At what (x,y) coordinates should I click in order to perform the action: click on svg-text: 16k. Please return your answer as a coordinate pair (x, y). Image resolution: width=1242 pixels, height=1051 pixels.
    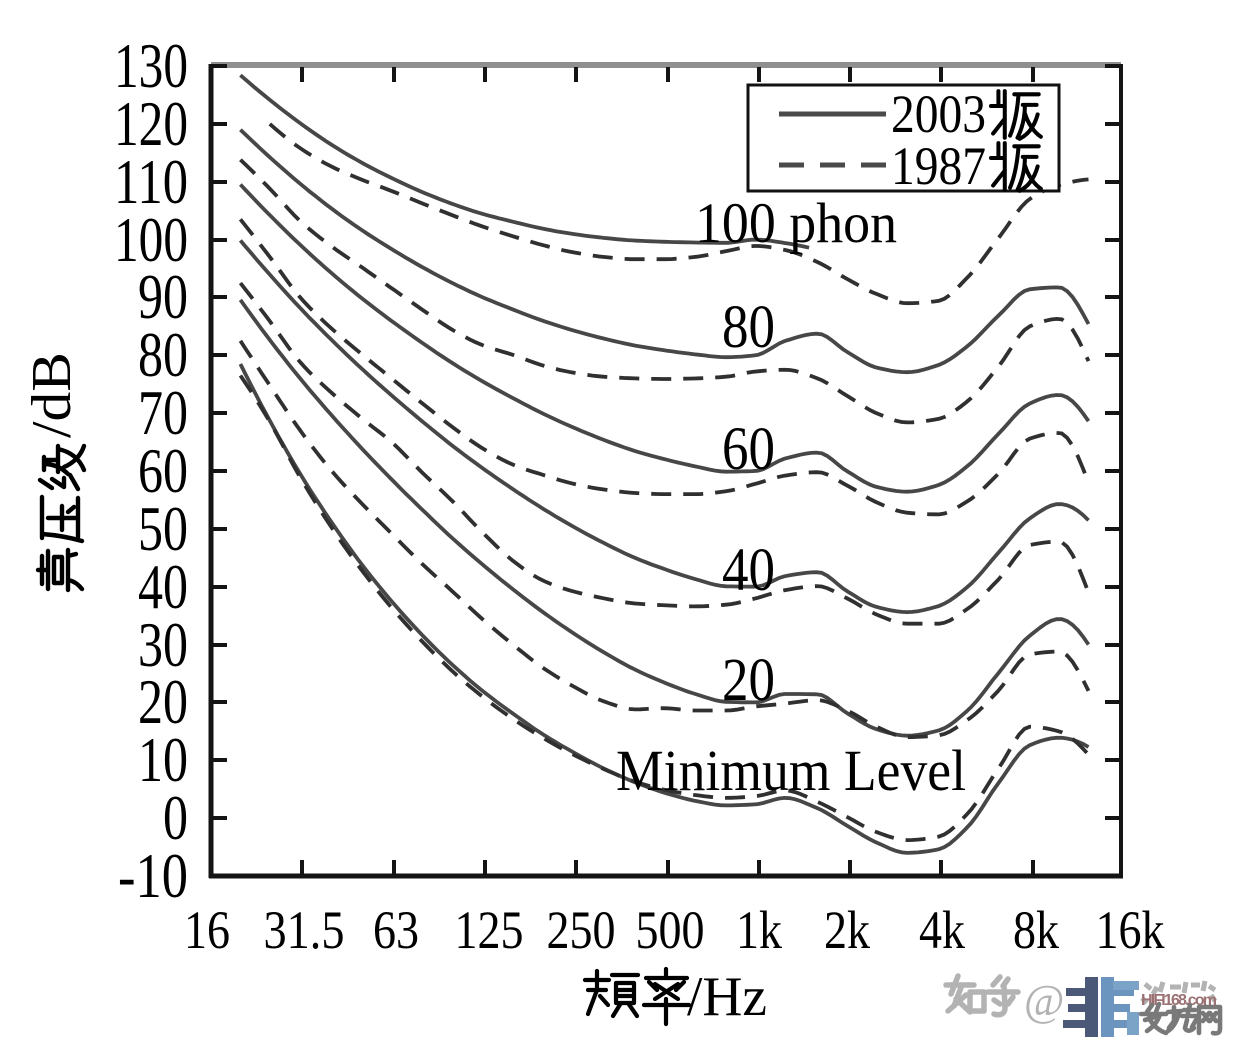
    Looking at the image, I should click on (1130, 930).